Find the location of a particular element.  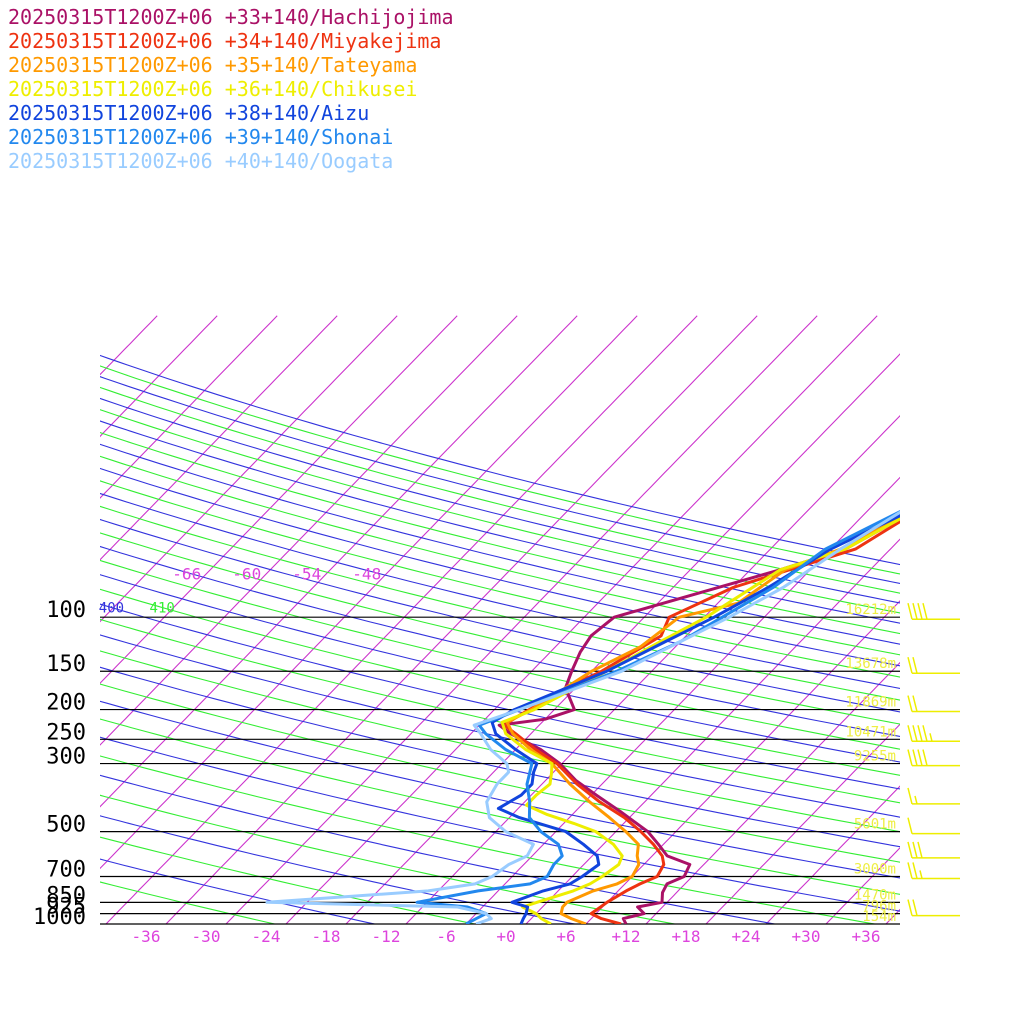

pressure-label: 150 is located at coordinates (66, 664).